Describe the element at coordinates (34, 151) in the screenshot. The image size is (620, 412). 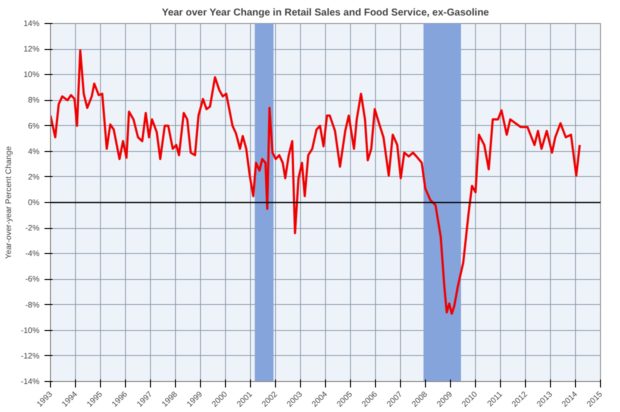
I see `y-tick-label: 4%` at that location.